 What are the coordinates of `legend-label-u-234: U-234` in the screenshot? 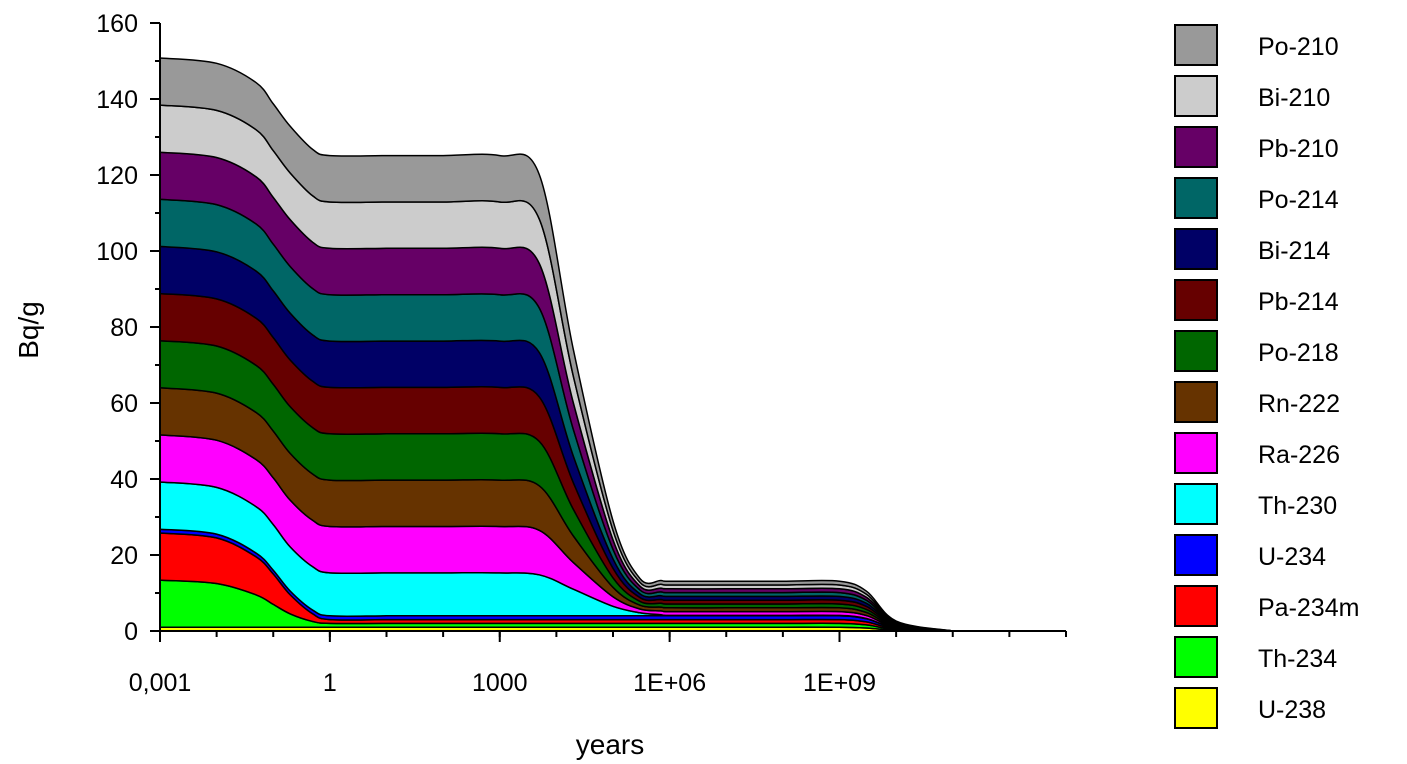 It's located at (1292, 557).